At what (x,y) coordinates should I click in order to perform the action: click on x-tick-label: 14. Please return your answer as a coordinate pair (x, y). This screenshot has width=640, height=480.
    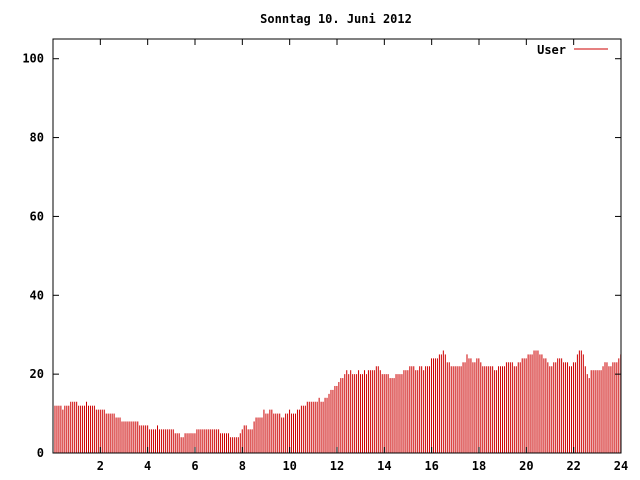
    Looking at the image, I should click on (384, 466).